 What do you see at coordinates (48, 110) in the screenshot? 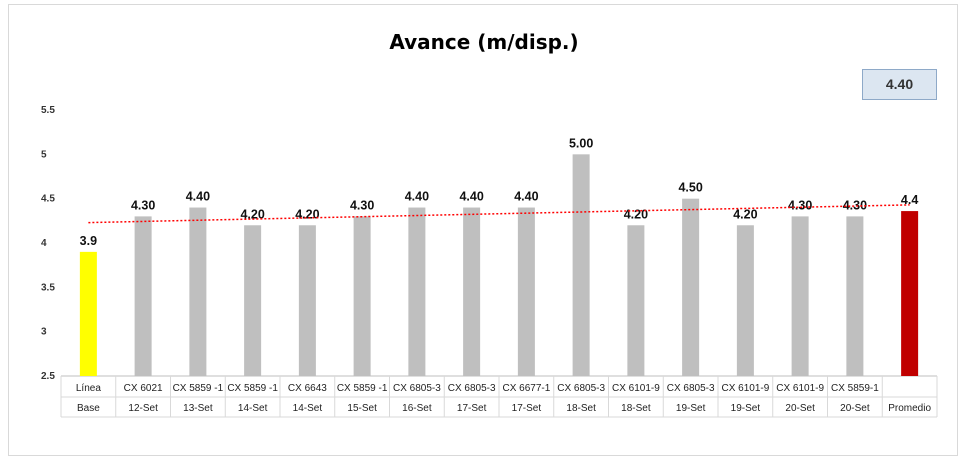
I see `y-tick-label: 5.5` at bounding box center [48, 110].